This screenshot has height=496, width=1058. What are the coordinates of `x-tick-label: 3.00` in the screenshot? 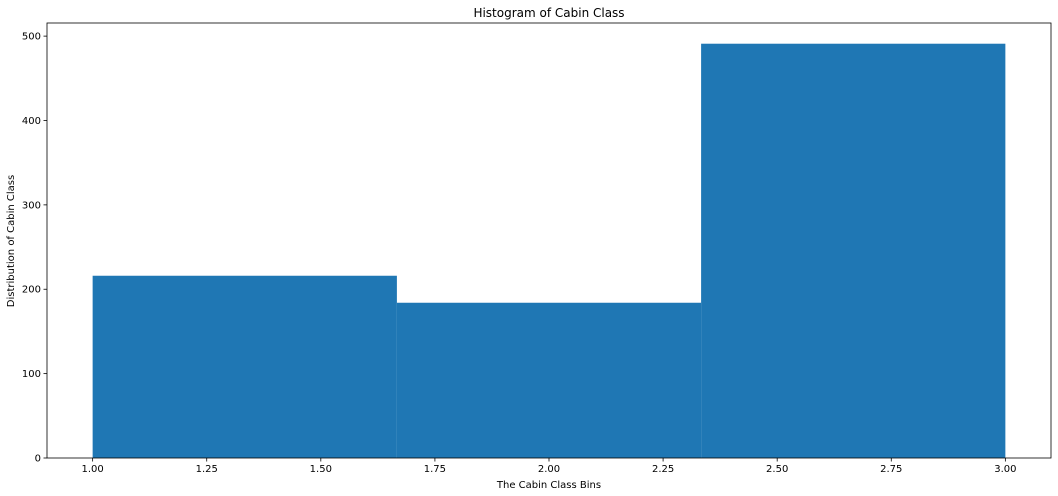 It's located at (1005, 469).